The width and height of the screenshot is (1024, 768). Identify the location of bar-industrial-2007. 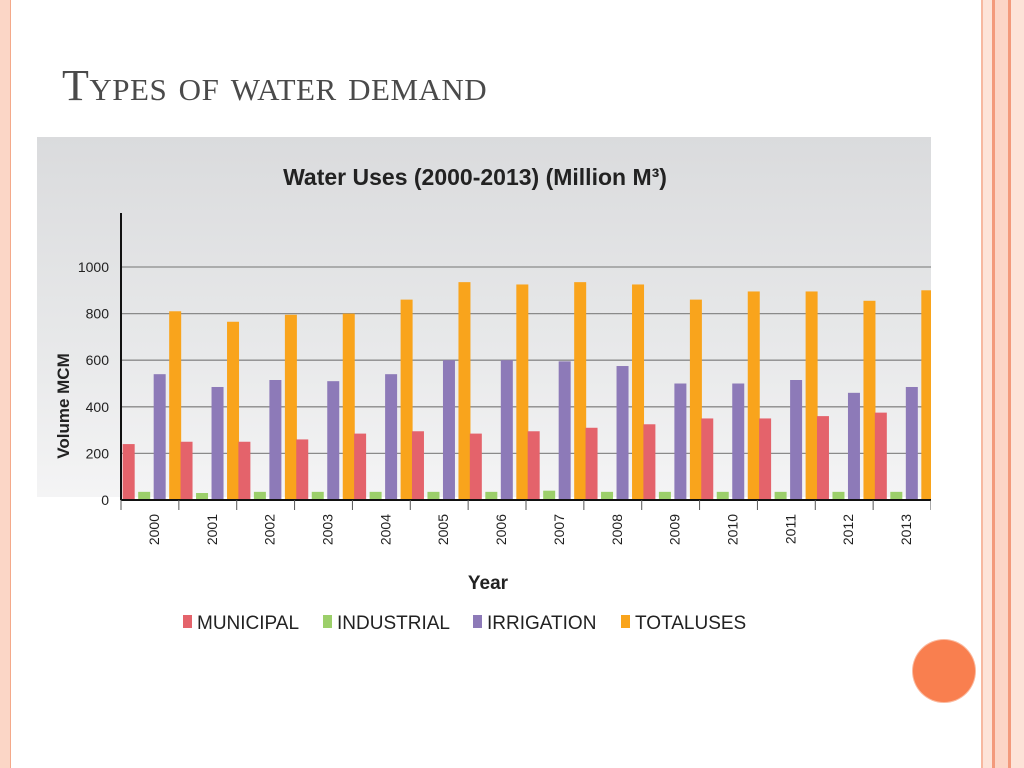
(549, 495).